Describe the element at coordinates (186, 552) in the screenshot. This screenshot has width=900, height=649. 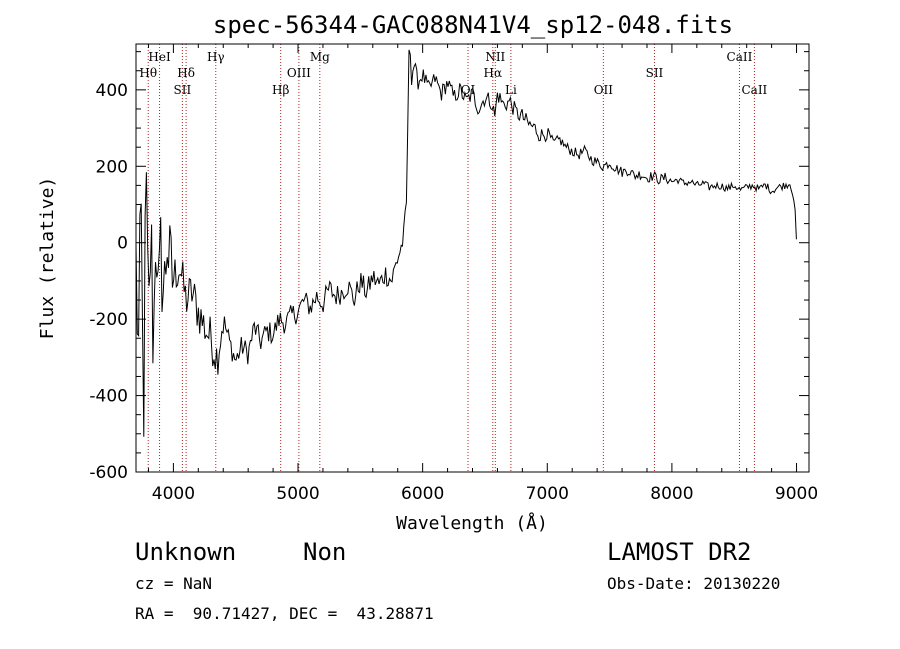
I see `object-class: Unknown` at that location.